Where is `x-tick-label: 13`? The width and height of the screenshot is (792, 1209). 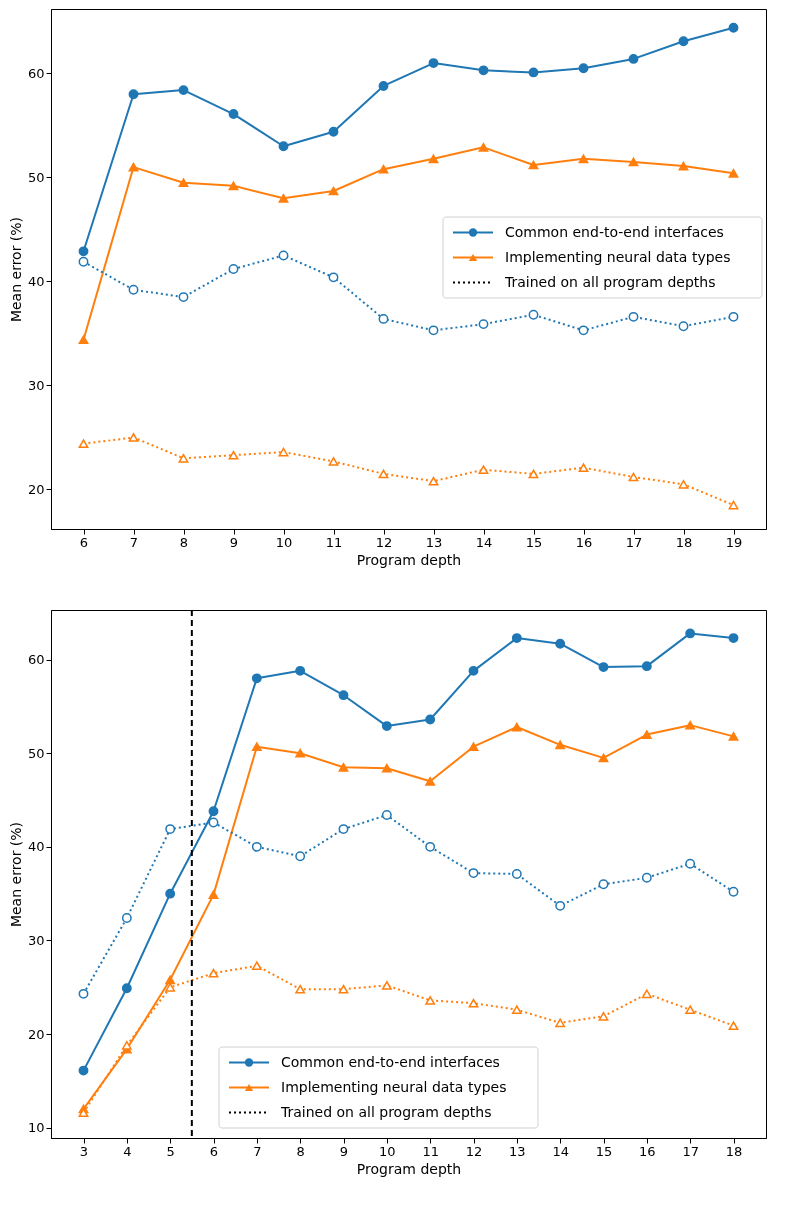
x-tick-label: 13 is located at coordinates (434, 542).